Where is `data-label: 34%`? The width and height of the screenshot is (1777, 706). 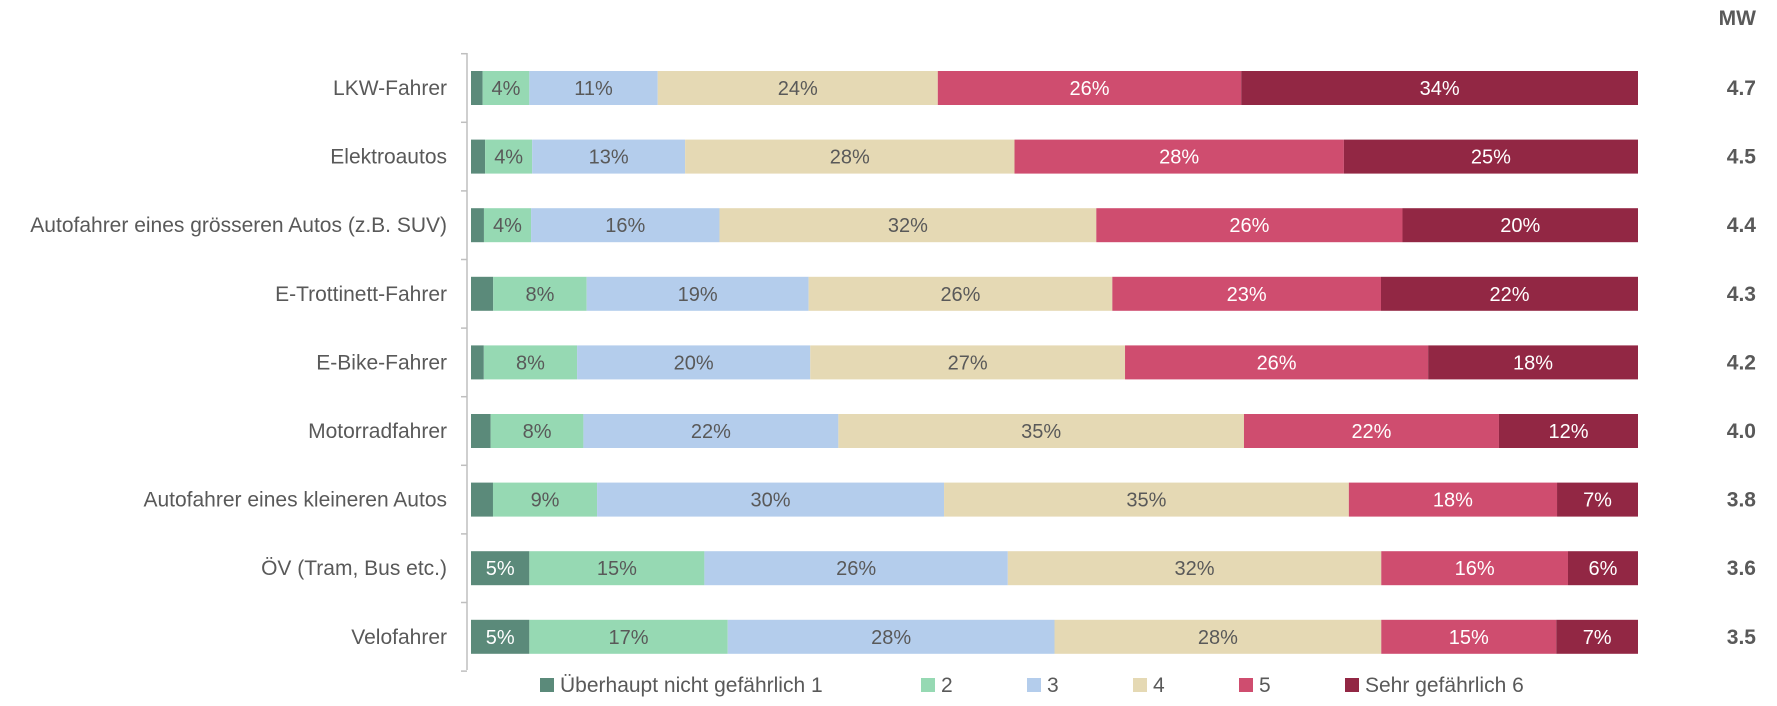
data-label: 34% is located at coordinates (1440, 89).